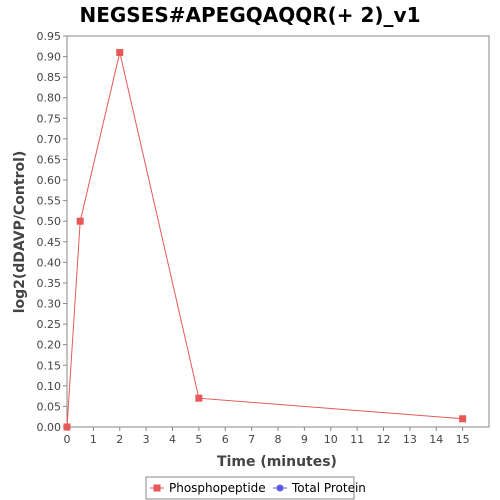 The height and width of the screenshot is (500, 500). What do you see at coordinates (49, 221) in the screenshot?
I see `y-tick-label: 0.50` at bounding box center [49, 221].